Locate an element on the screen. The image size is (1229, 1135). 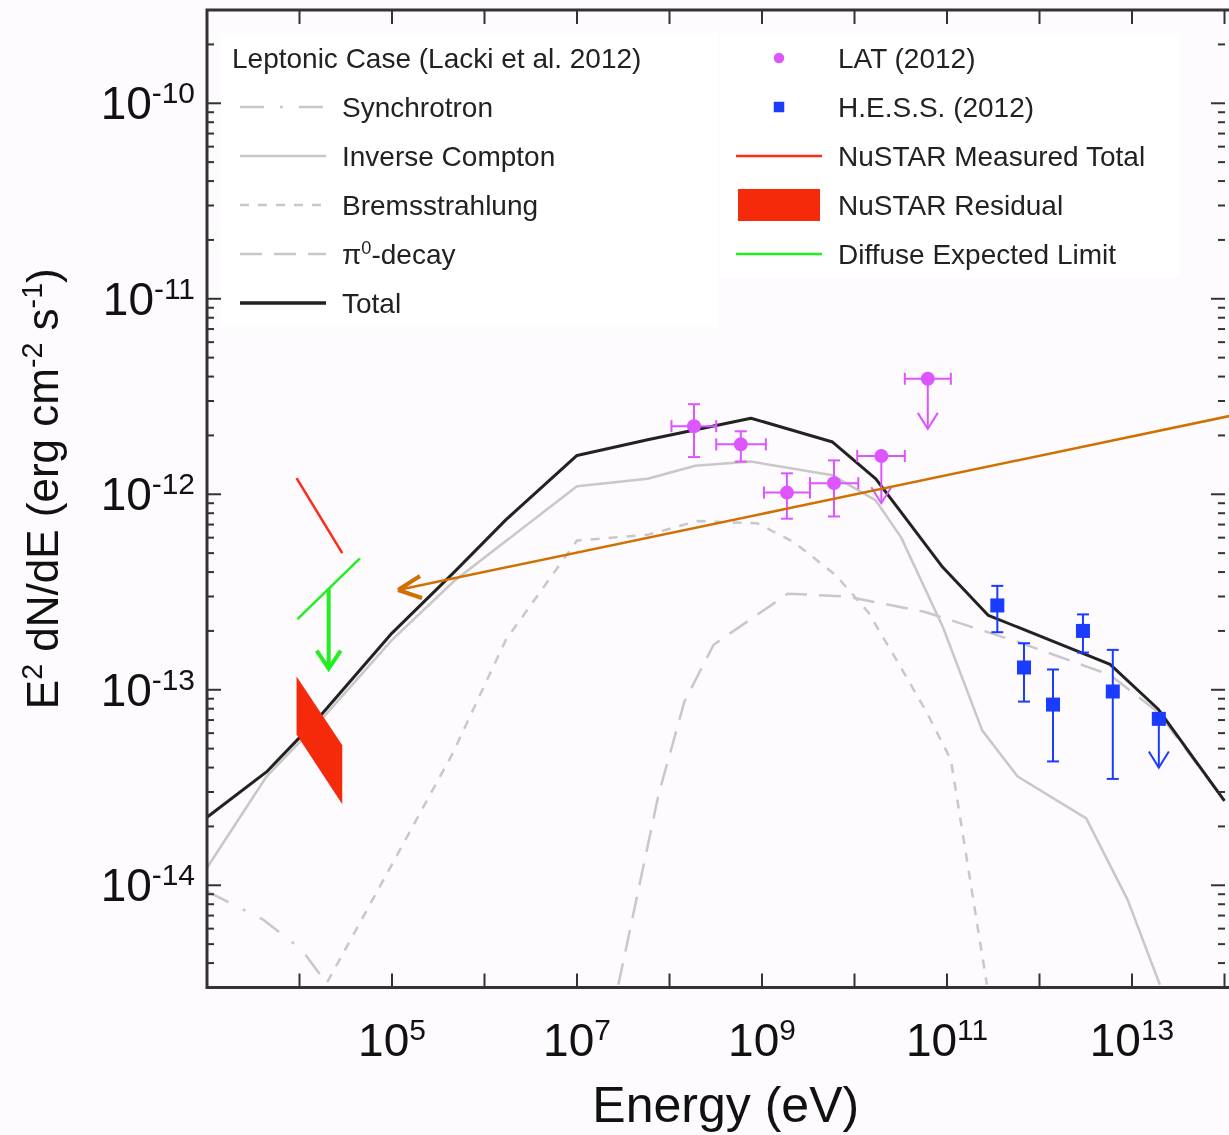
legend-label: π$^{0}$-decay is located at coordinates (399, 254).